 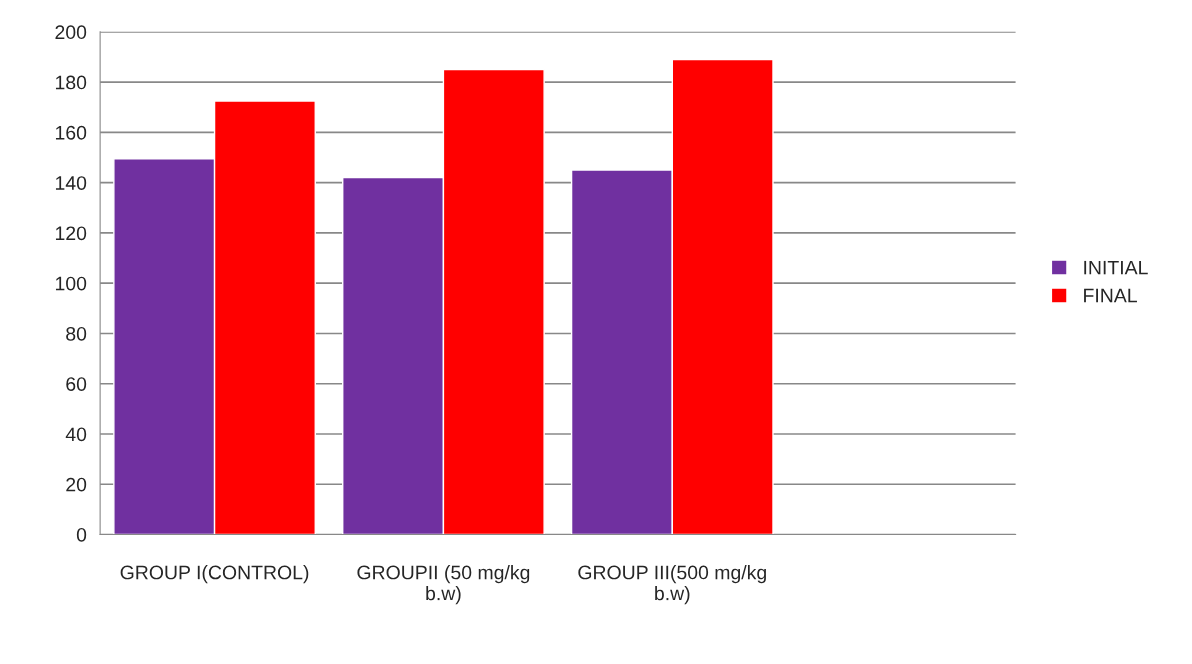 What do you see at coordinates (76, 484) in the screenshot?
I see `y-tick-label: 20` at bounding box center [76, 484].